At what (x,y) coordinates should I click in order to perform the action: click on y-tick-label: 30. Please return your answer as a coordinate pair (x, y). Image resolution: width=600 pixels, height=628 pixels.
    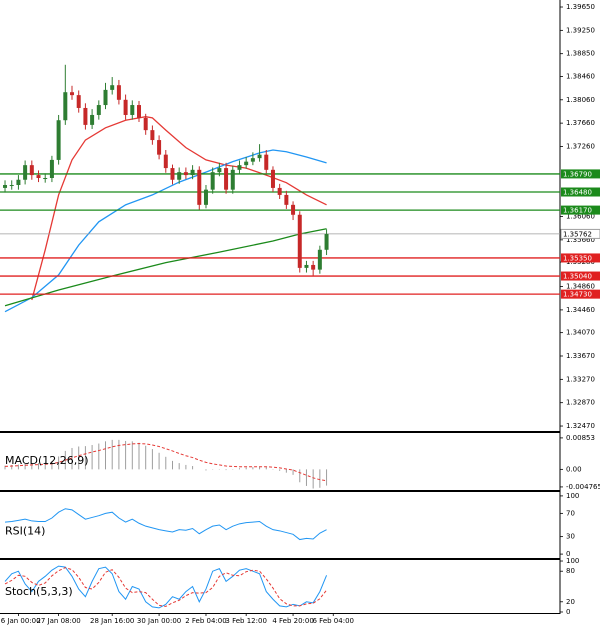
    Looking at the image, I should click on (570, 537).